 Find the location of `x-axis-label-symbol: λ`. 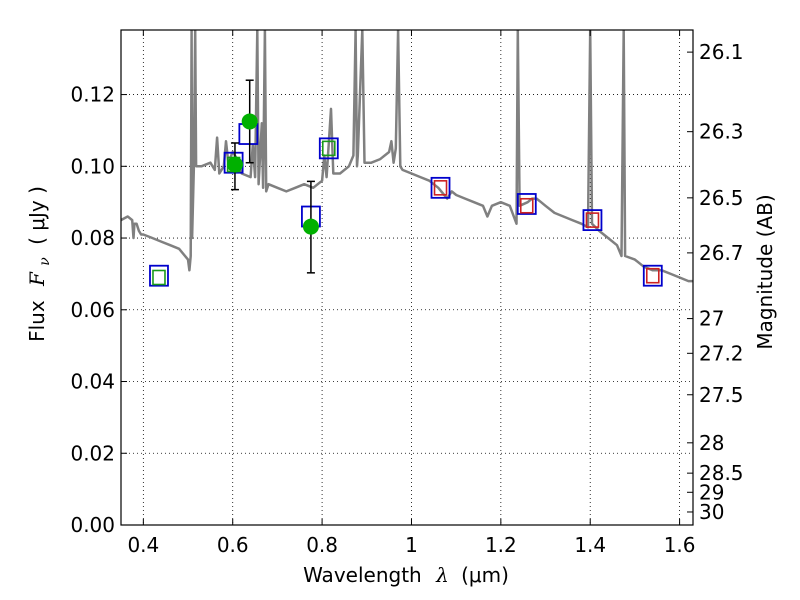

x-axis-label-symbol: λ is located at coordinates (442, 575).